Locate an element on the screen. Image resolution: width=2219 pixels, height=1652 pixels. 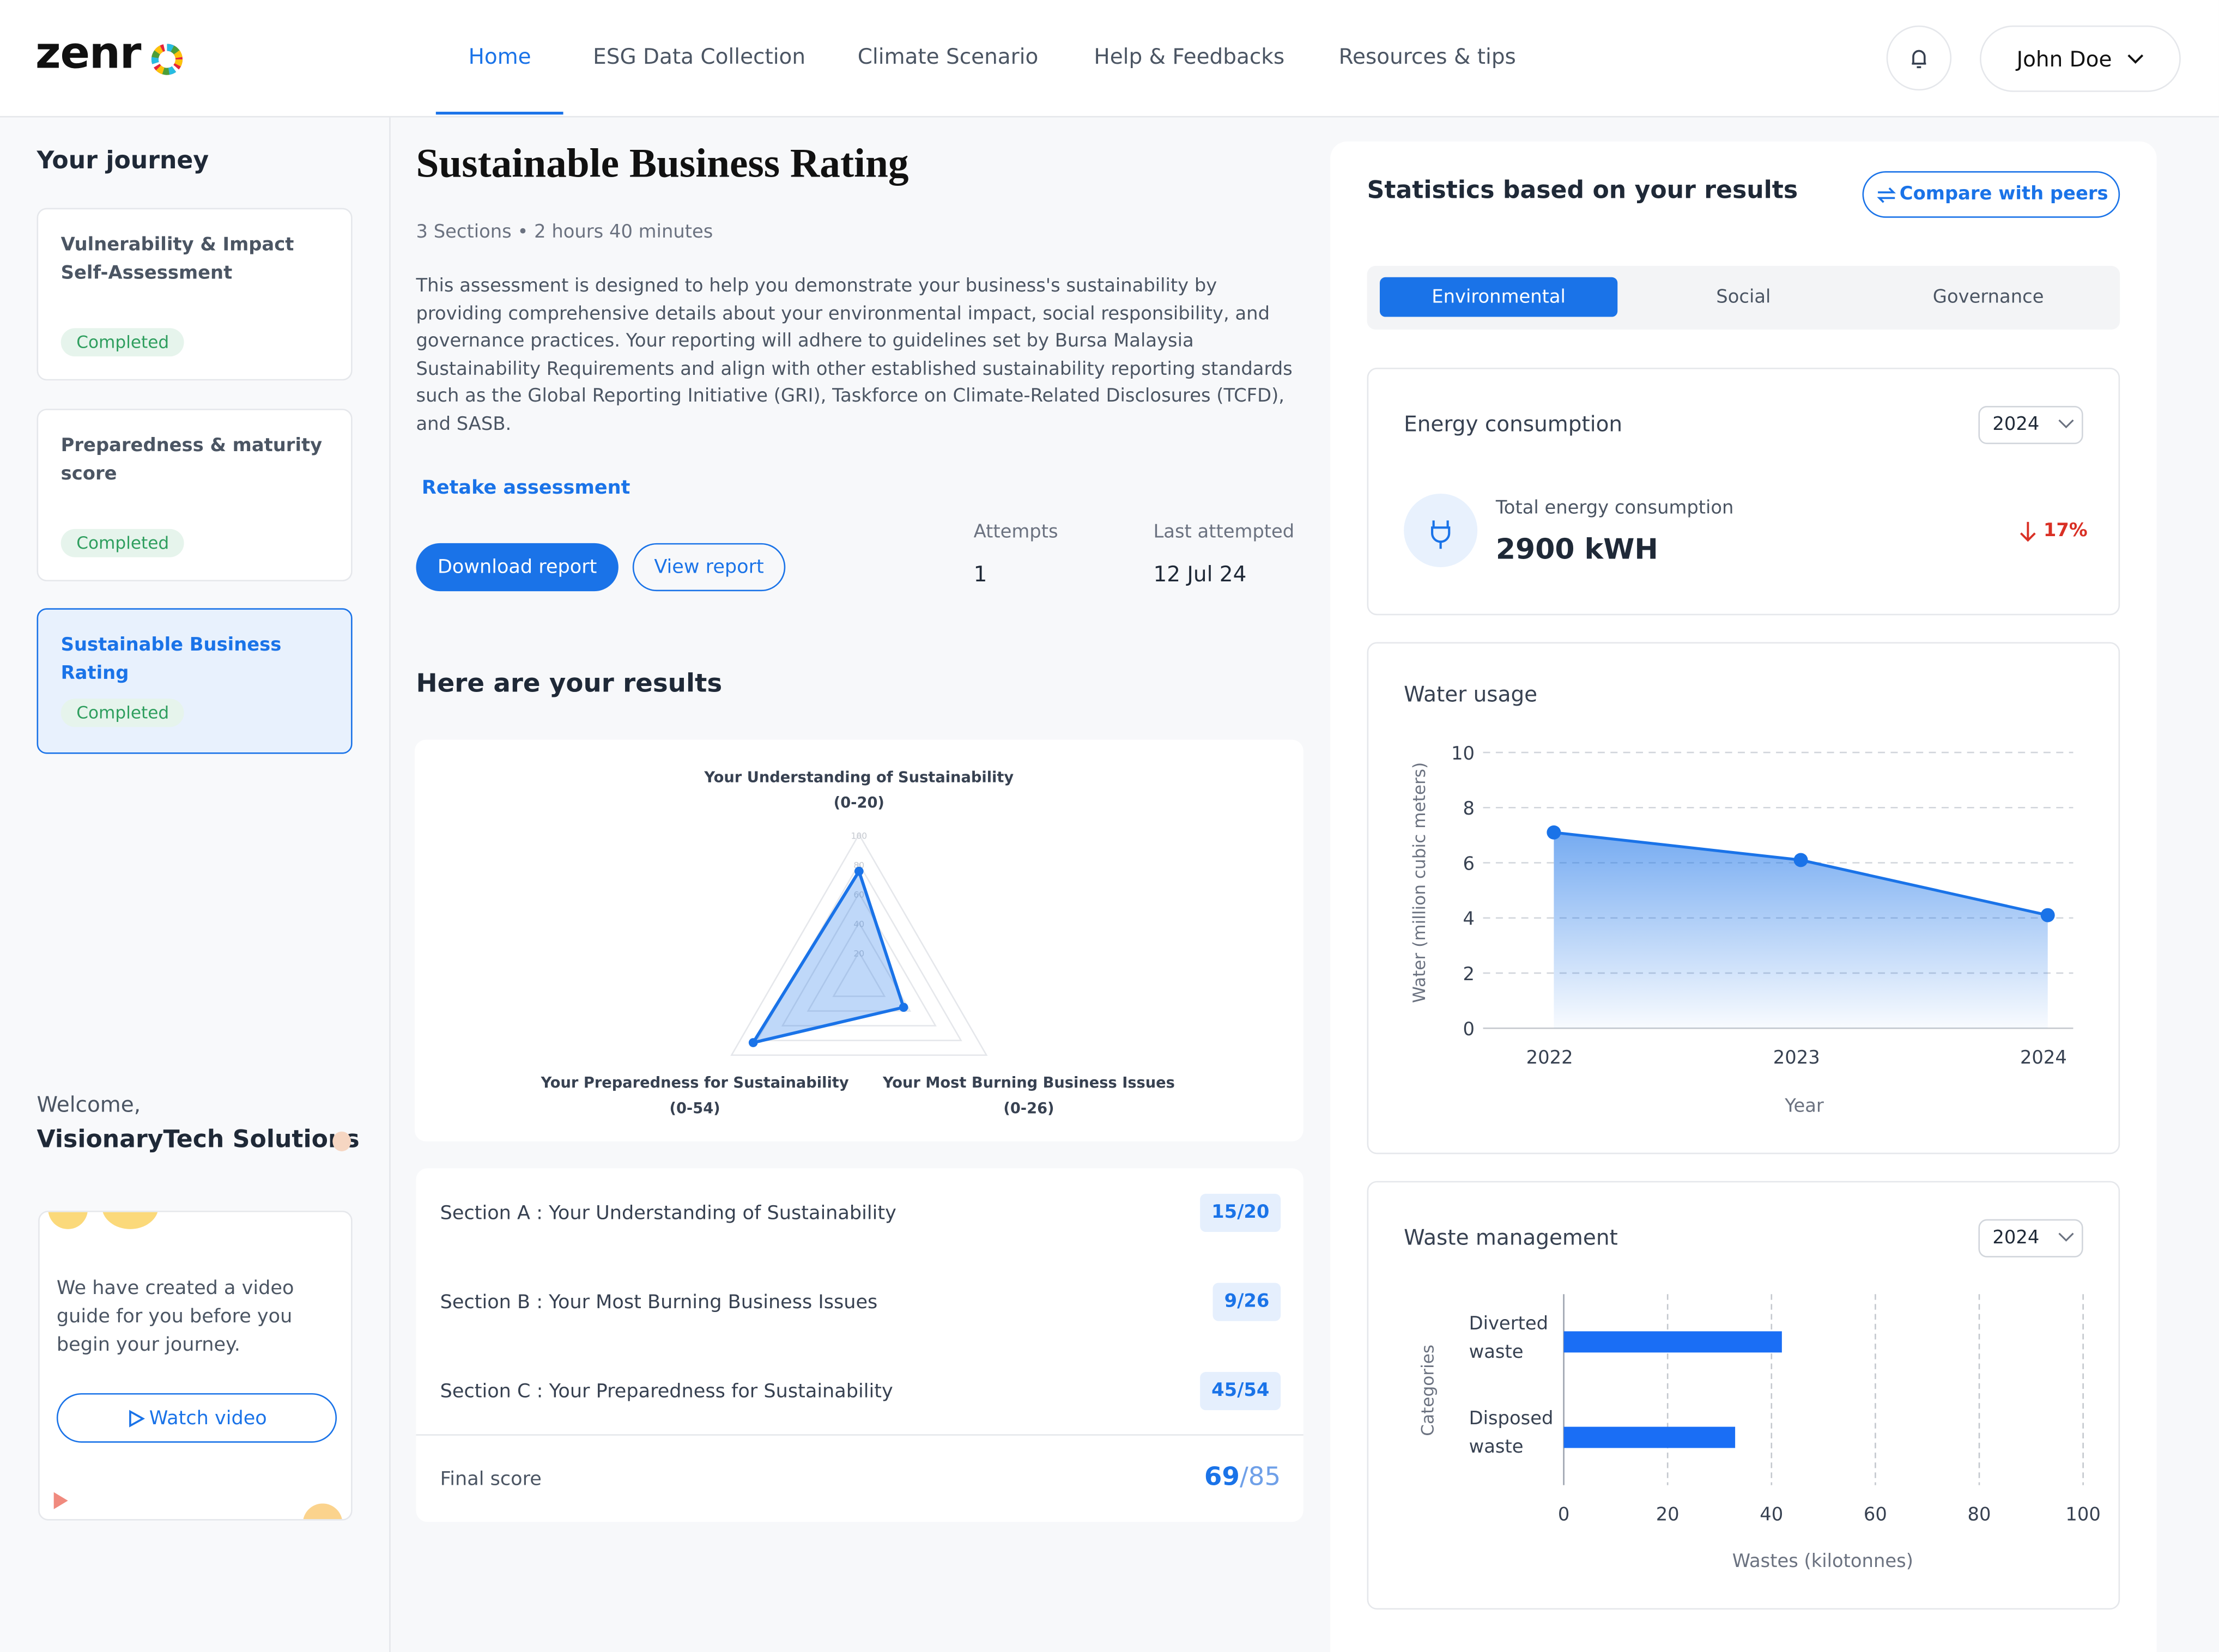
y-tick-label: Disposed waste is located at coordinates (1511, 1434).